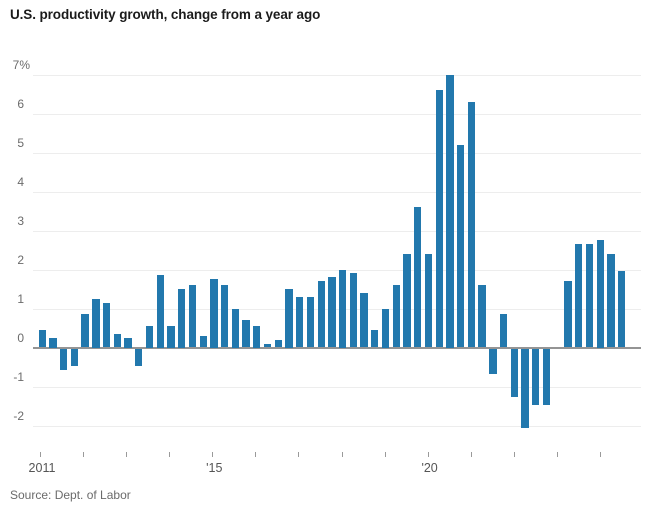 Image resolution: width=648 pixels, height=513 pixels. I want to click on bar-2019-q2, so click(396, 316).